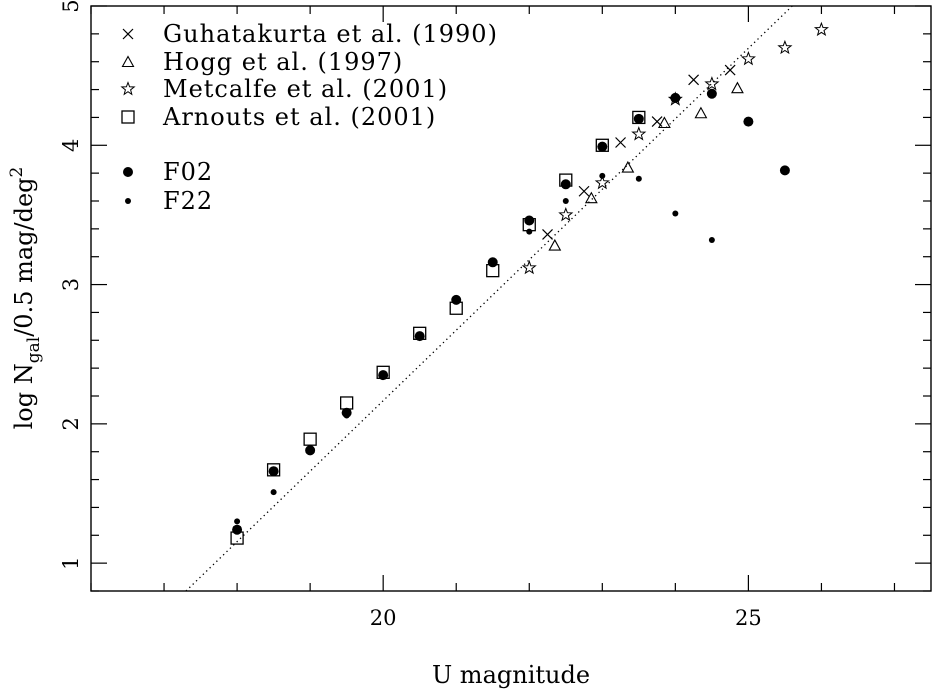  I want to click on legend-label-f02: F02, so click(188, 172).